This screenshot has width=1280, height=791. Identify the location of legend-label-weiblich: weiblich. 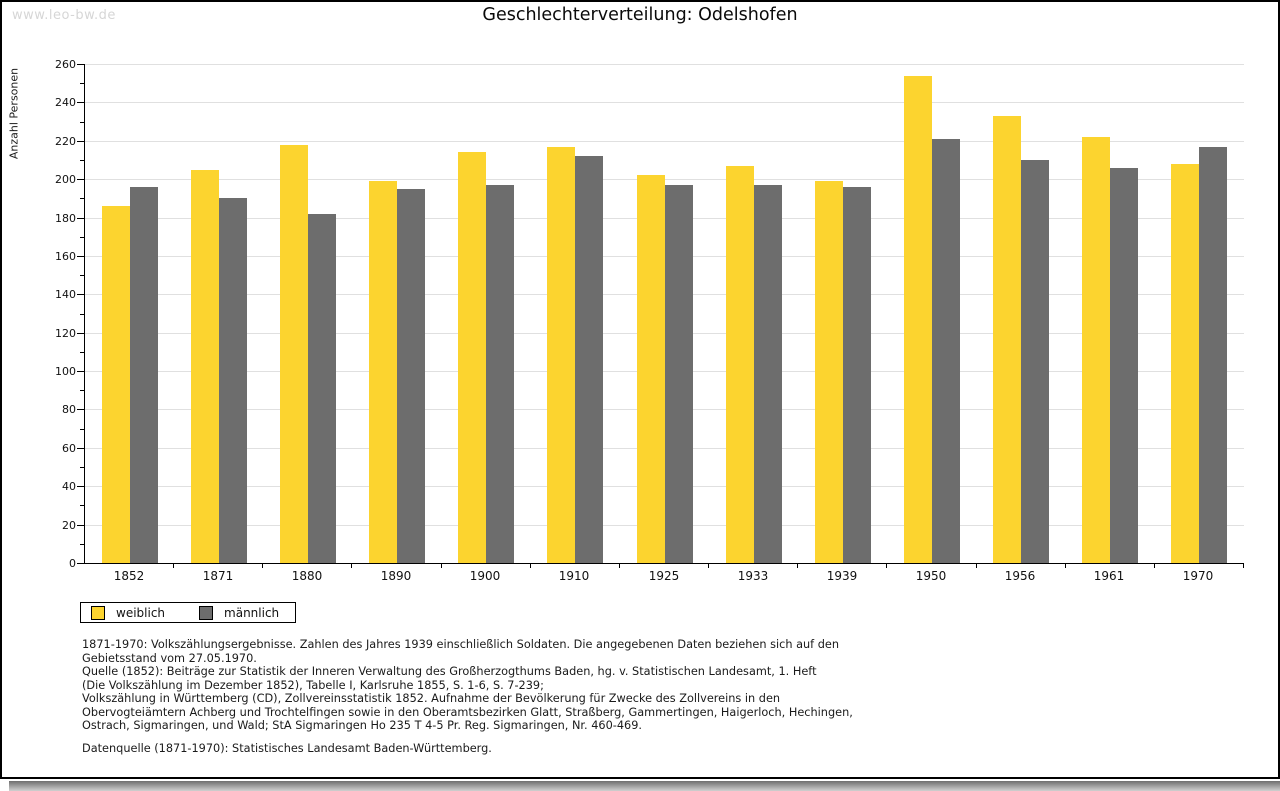
(141, 612).